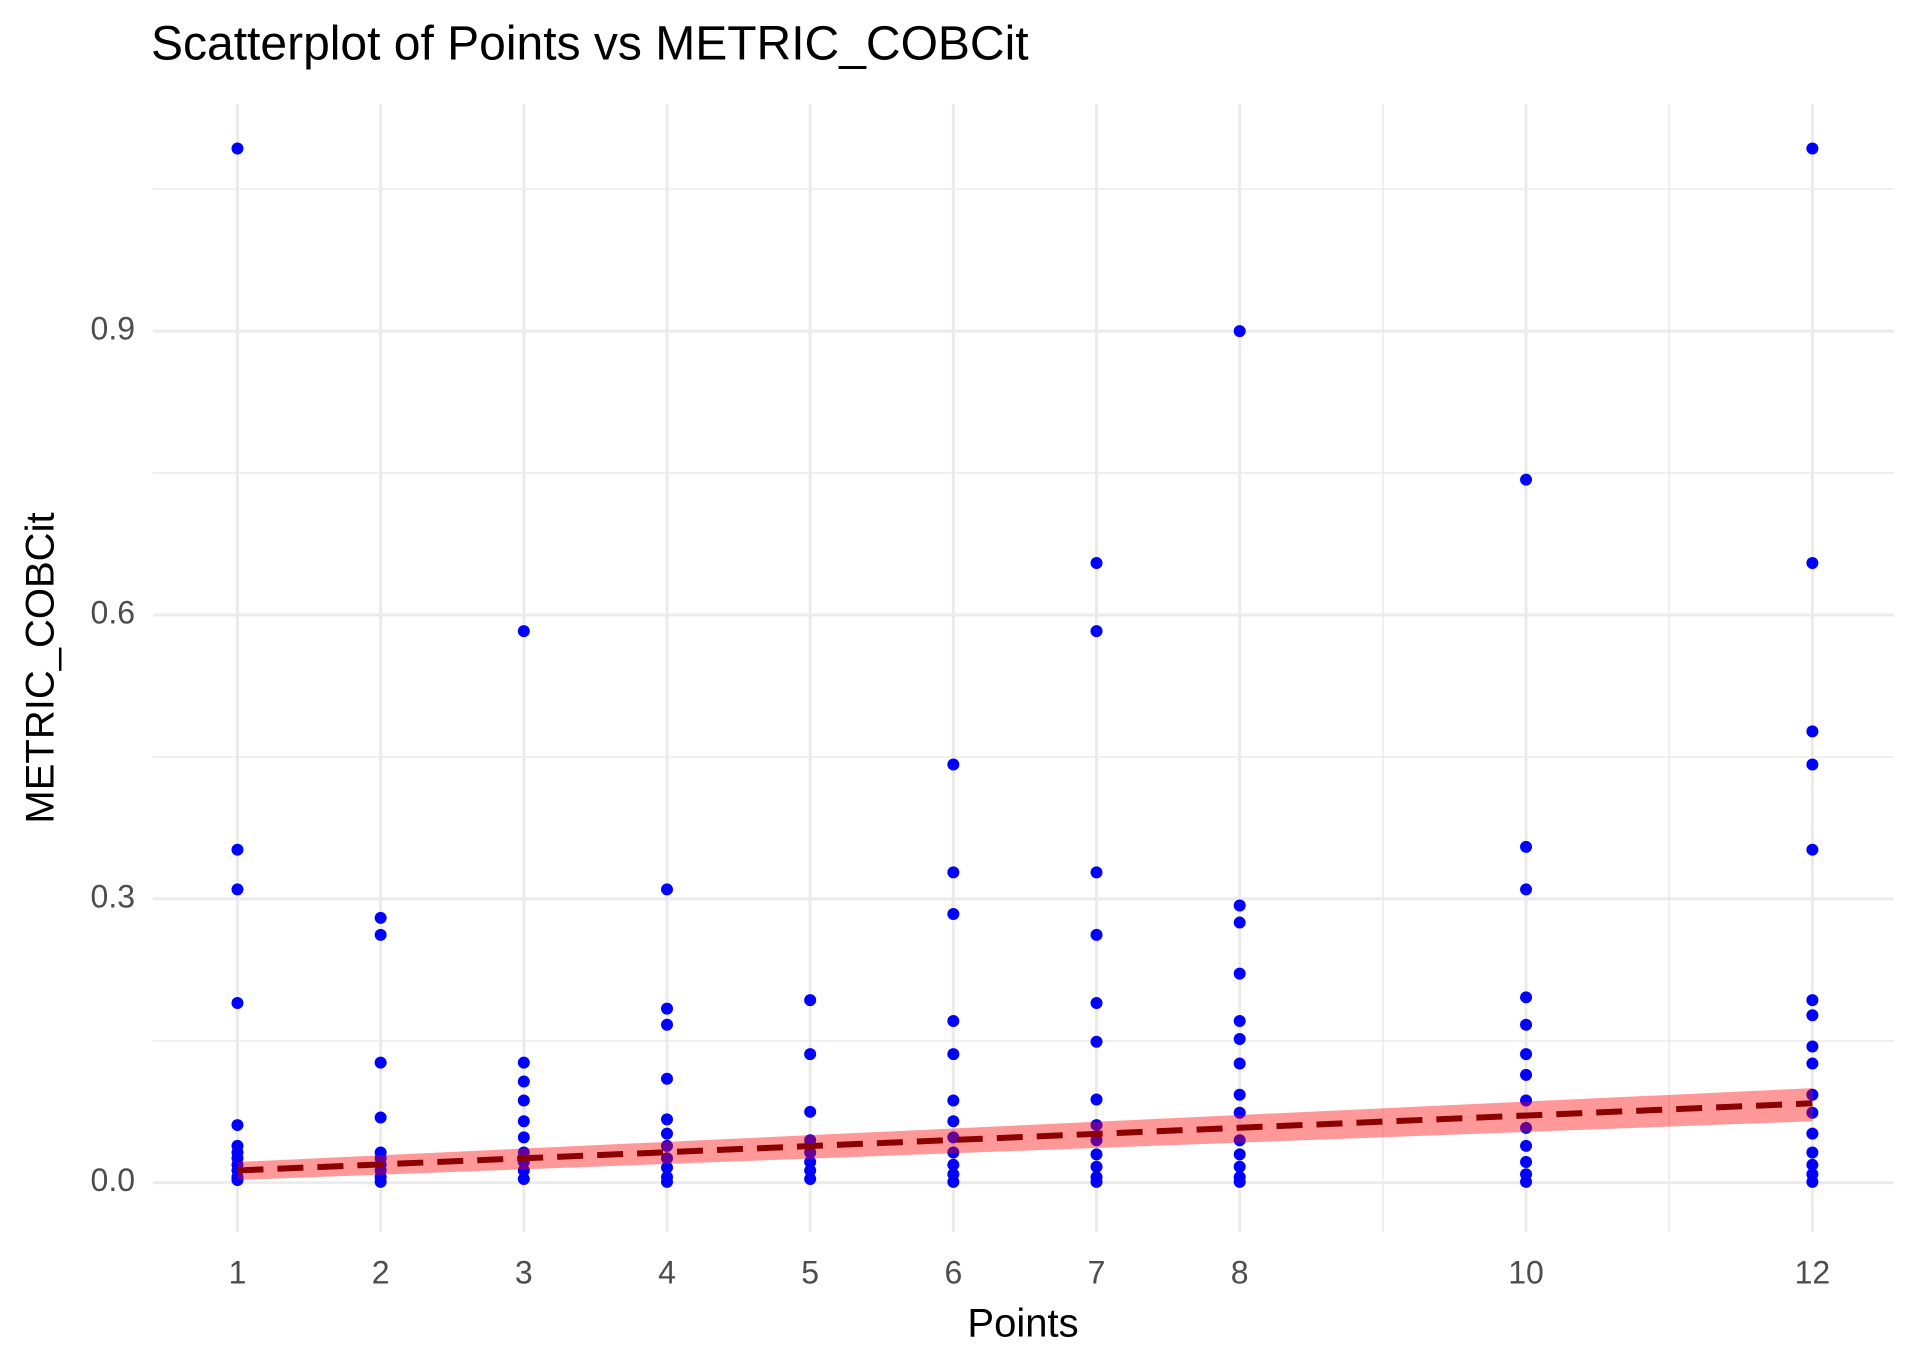 The image size is (1912, 1368). Describe the element at coordinates (113, 612) in the screenshot. I see `y-tick-label: 0.6` at that location.